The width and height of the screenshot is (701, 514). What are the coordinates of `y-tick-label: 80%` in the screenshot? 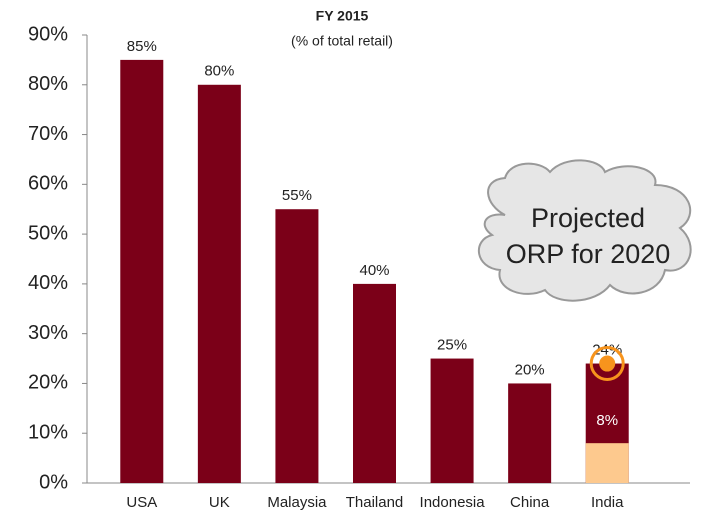 It's located at (48, 84).